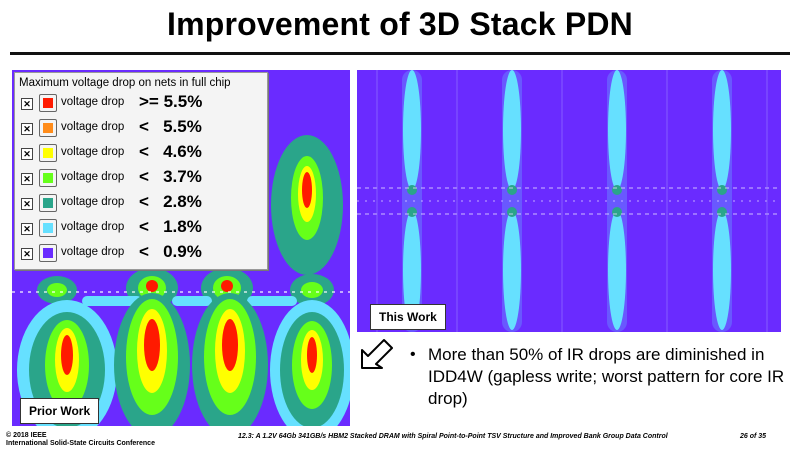 The height and width of the screenshot is (450, 800). I want to click on this-work-label: This Work, so click(408, 317).